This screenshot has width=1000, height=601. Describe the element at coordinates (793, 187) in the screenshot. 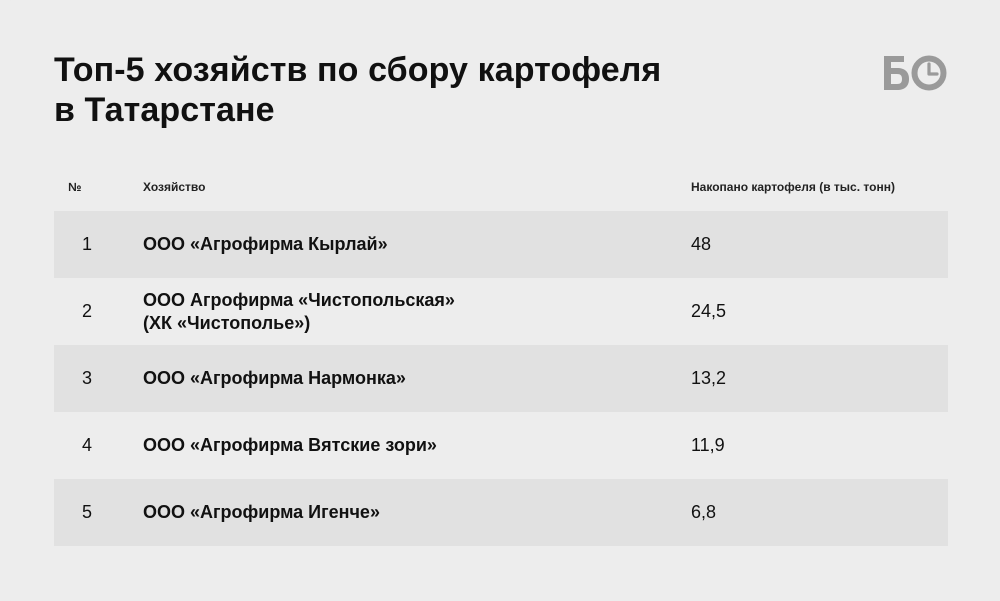

I see `header-amount: Накопано картофеля (в тыс. тонн)` at that location.